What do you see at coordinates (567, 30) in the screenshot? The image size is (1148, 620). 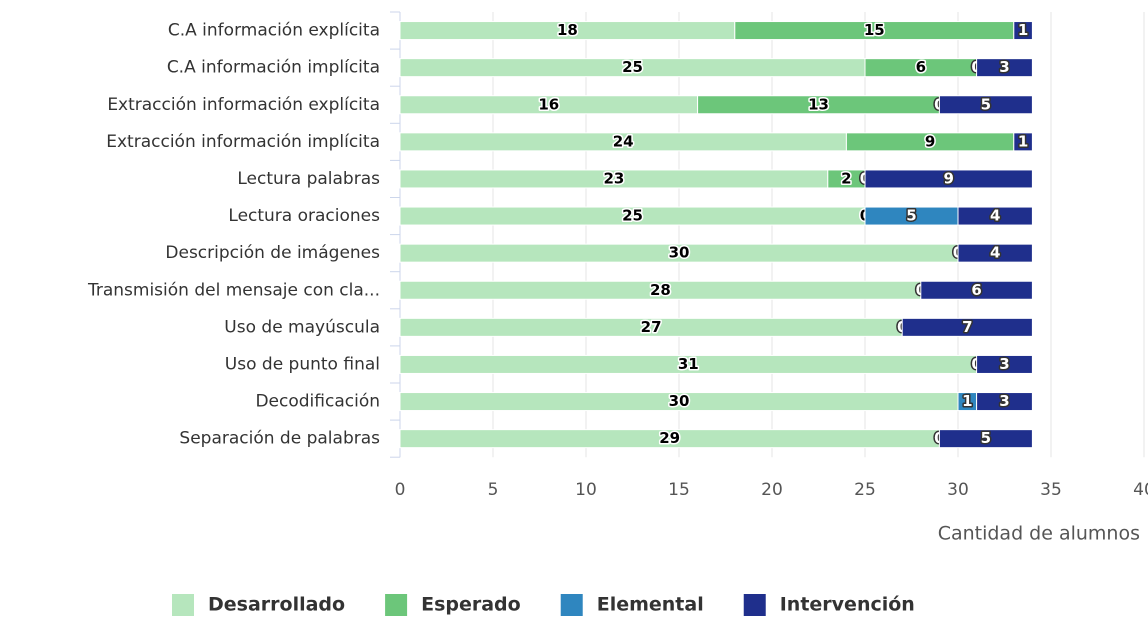 I see `value-label: 18` at bounding box center [567, 30].